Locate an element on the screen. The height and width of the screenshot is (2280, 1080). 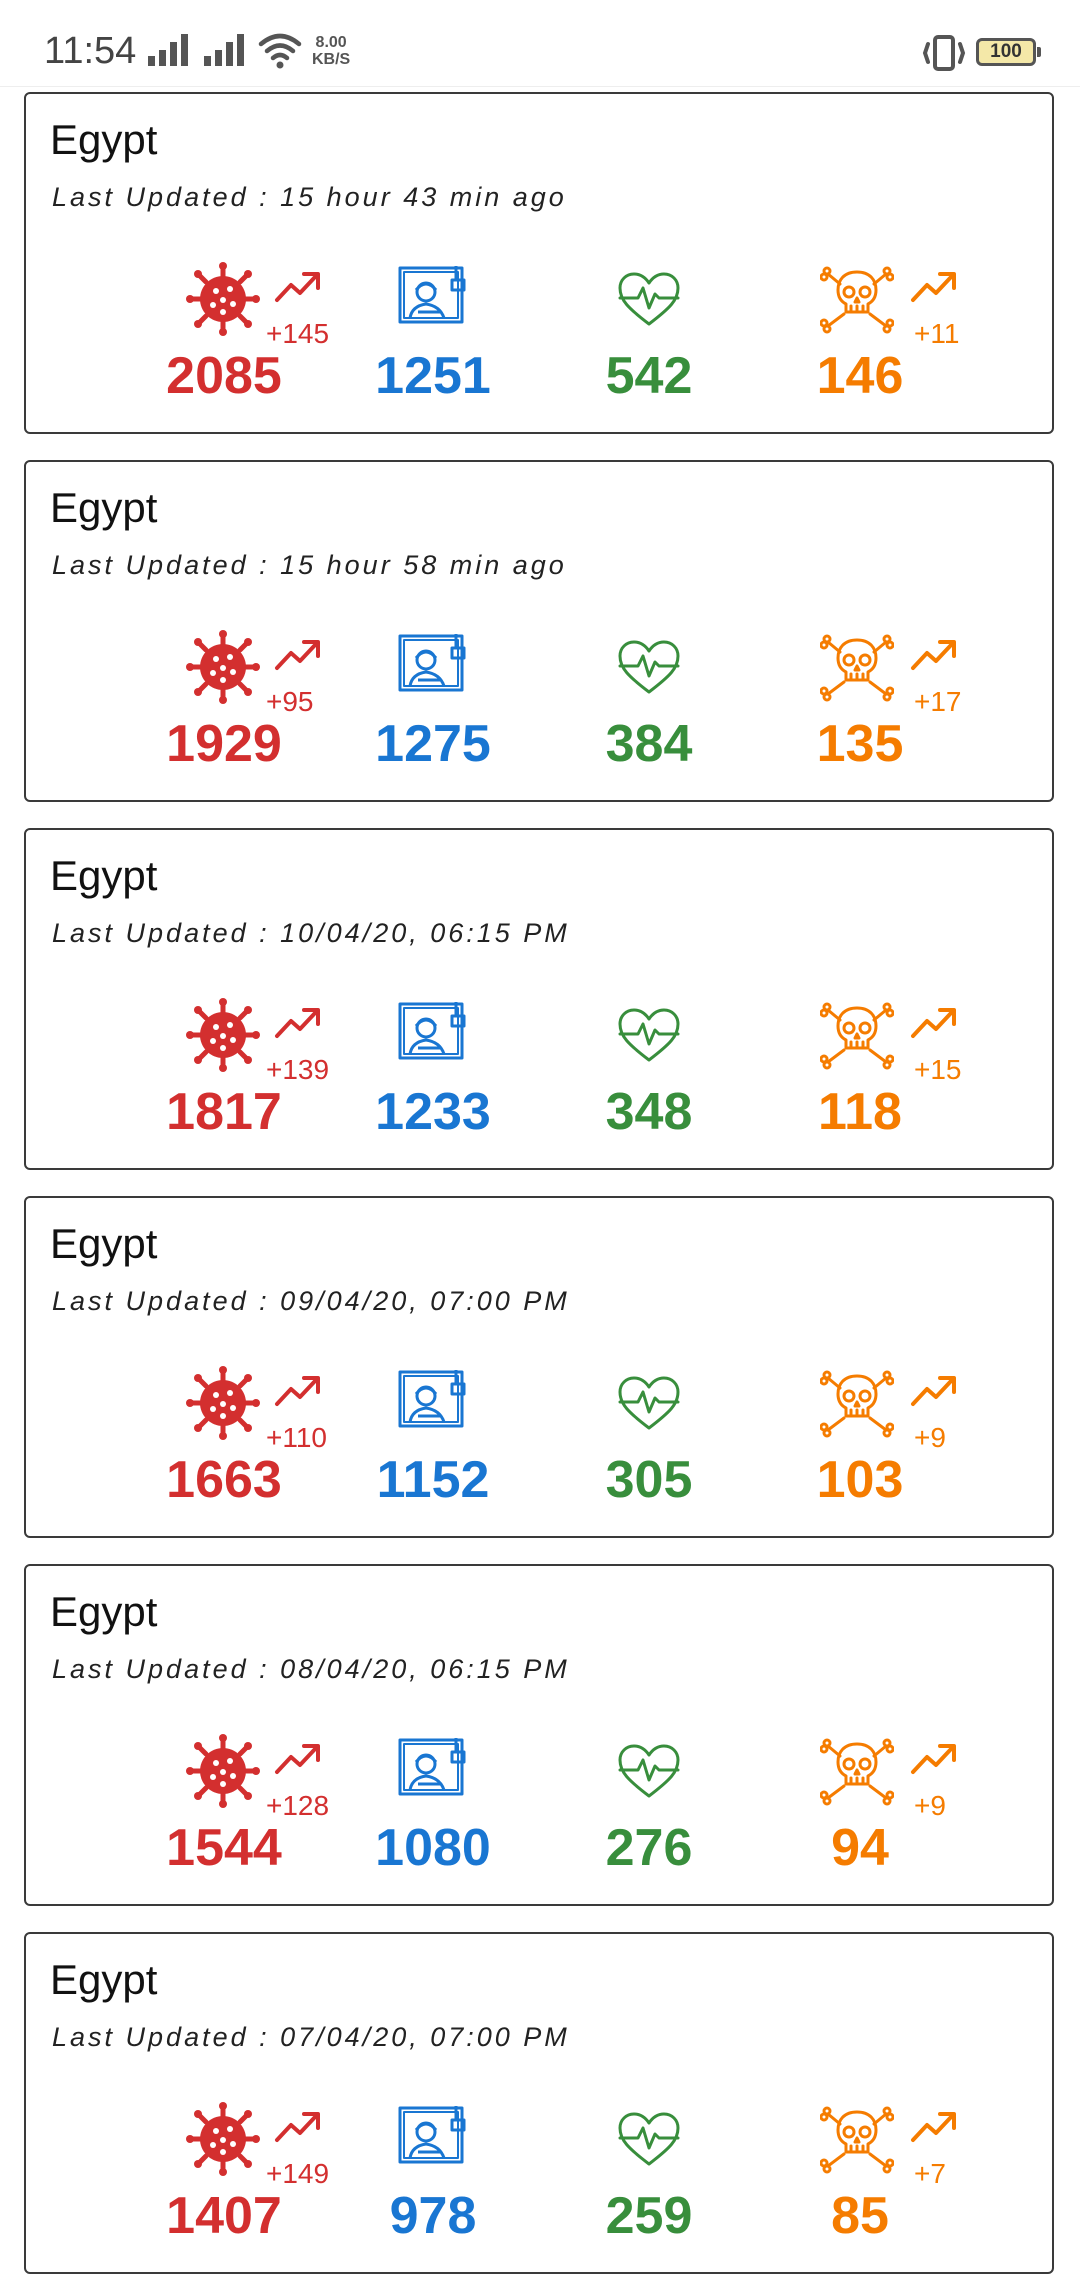
status-time: 11:54 is located at coordinates (90, 51).